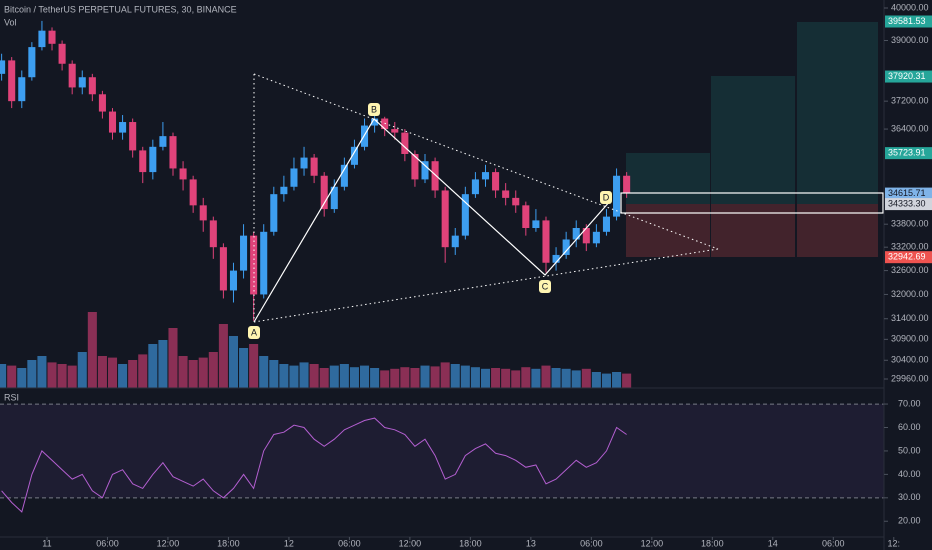  Describe the element at coordinates (909, 521) in the screenshot. I see `rsi-tick-label: 20.00` at that location.